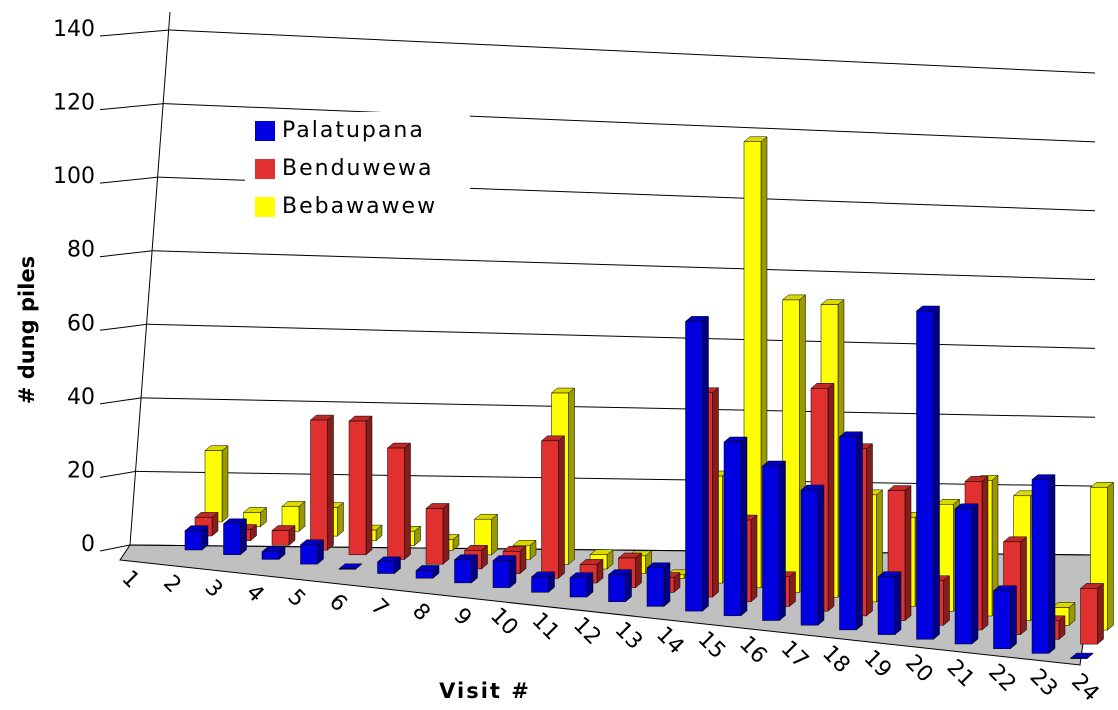 This screenshot has height=710, width=1118. I want to click on y-tick-label: 40, so click(81, 397).